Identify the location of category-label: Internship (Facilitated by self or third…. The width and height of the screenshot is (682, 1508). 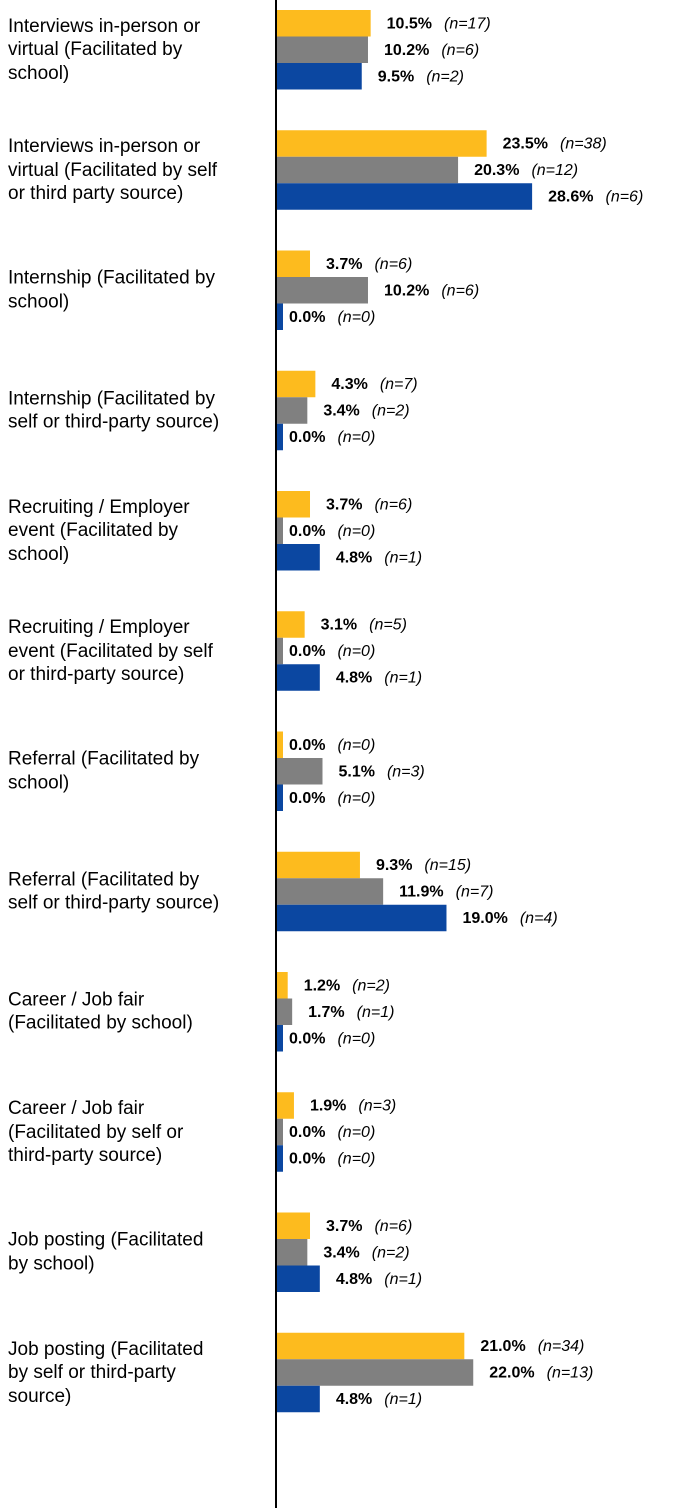
(114, 410).